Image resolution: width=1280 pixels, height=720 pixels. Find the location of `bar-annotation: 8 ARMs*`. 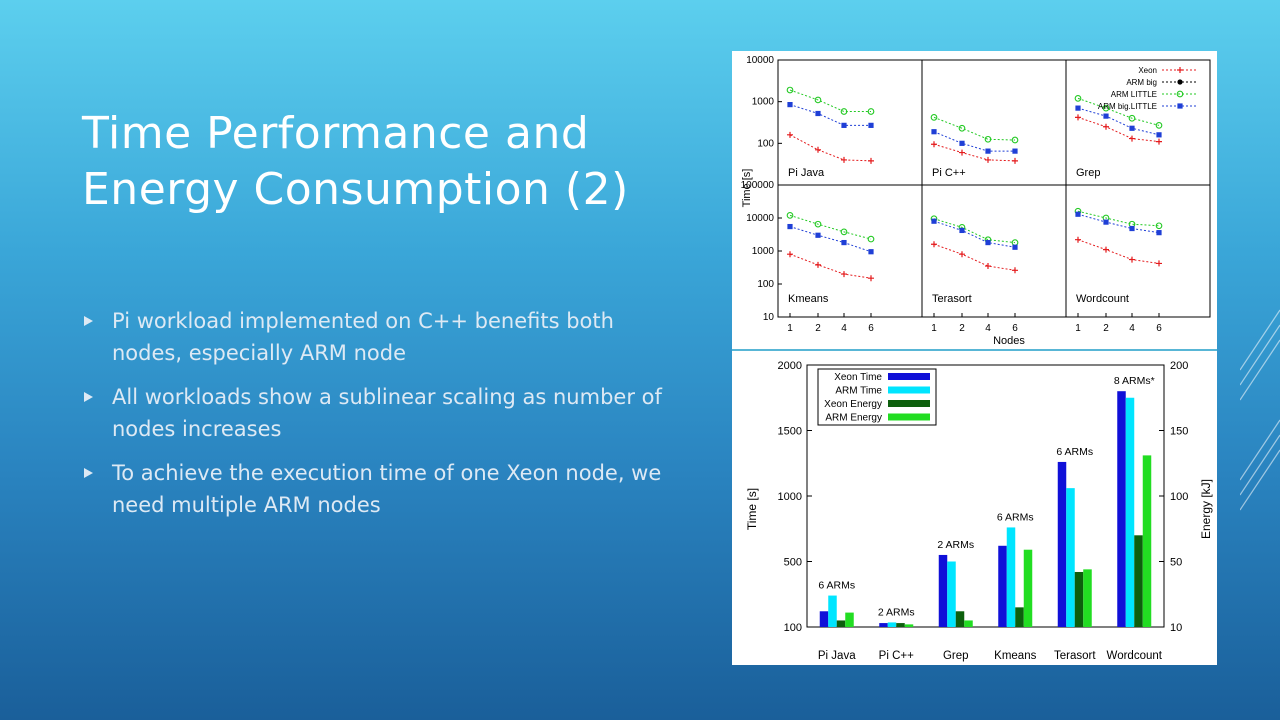

bar-annotation: 8 ARMs* is located at coordinates (1134, 381).